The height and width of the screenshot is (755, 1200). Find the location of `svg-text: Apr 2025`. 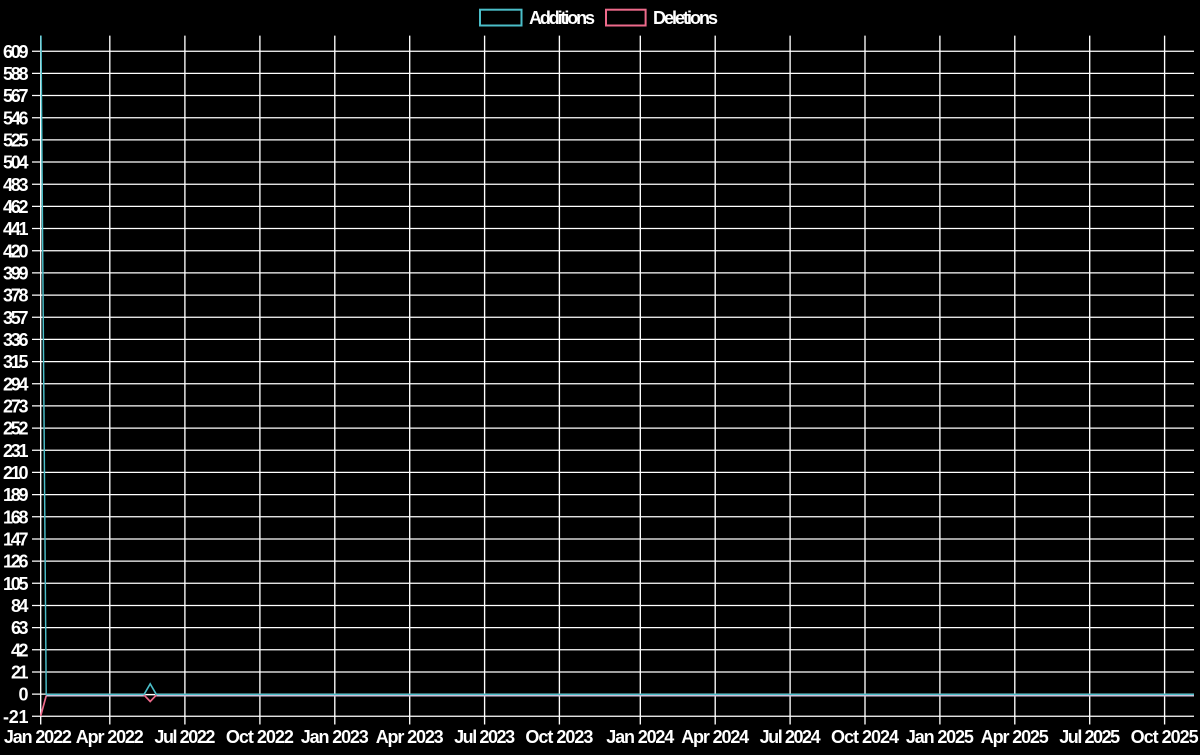

svg-text: Apr 2025 is located at coordinates (1015, 737).